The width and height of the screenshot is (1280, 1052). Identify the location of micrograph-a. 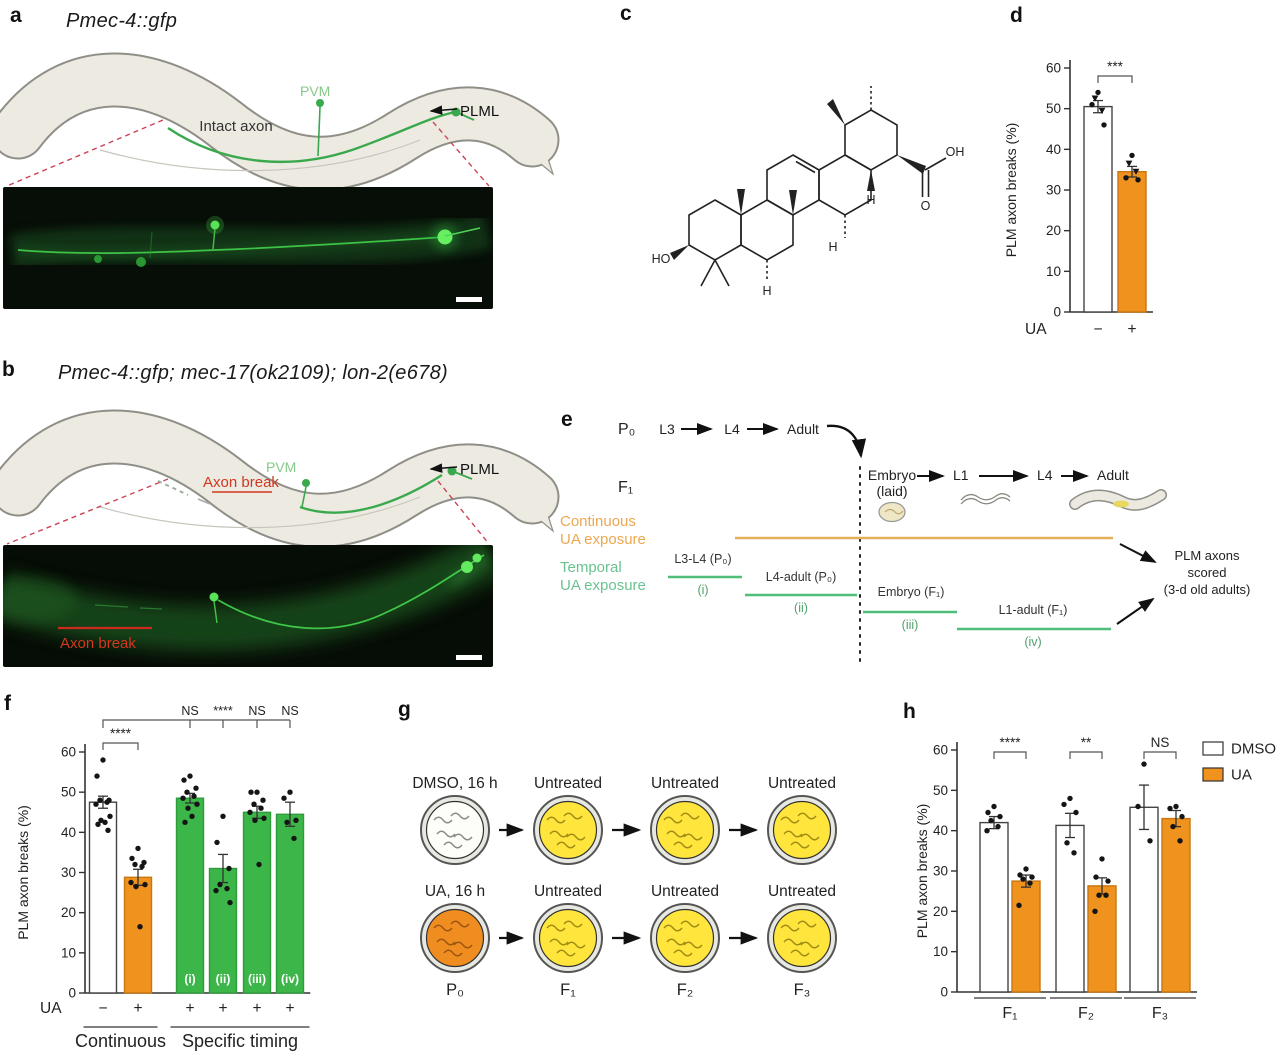
(248, 248).